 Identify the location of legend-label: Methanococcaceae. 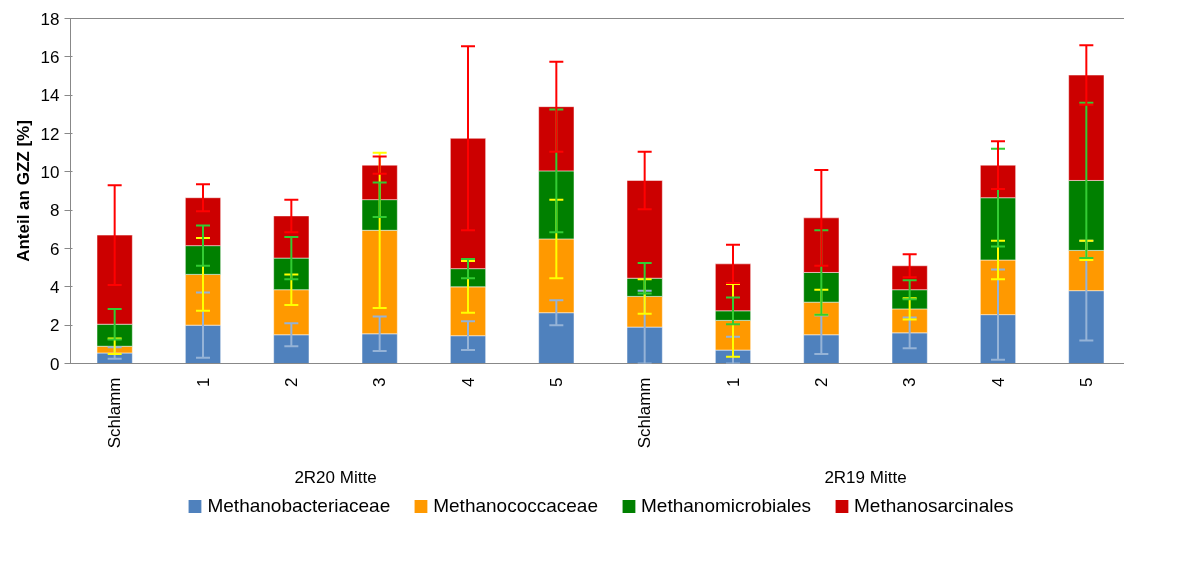
(516, 506).